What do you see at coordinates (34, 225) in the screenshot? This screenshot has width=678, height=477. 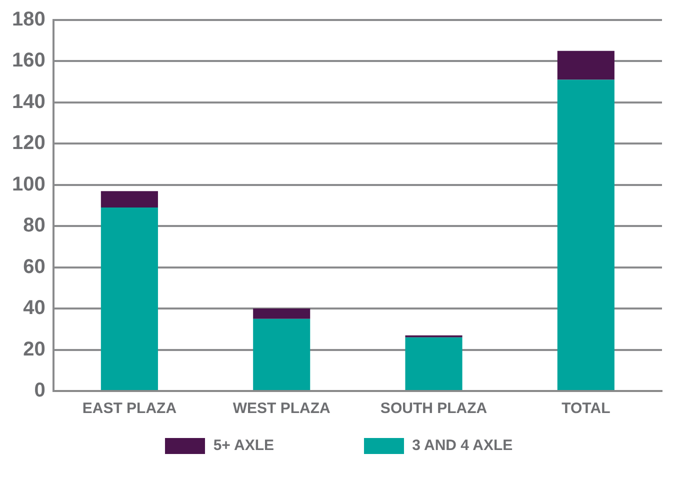 I see `y-tick-label: 80` at bounding box center [34, 225].